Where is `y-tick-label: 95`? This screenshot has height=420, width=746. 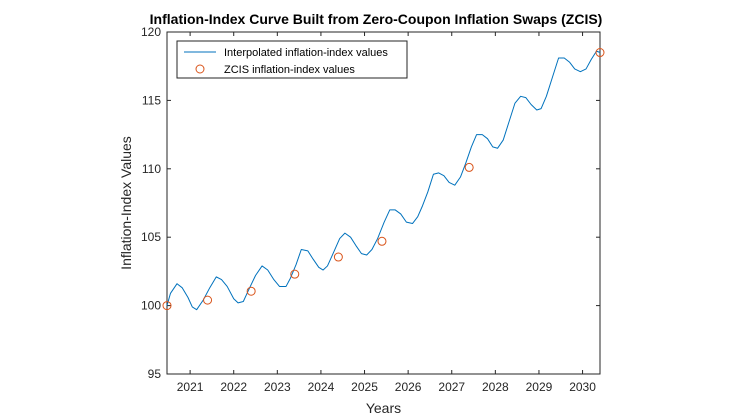
y-tick-label: 95 is located at coordinates (155, 374).